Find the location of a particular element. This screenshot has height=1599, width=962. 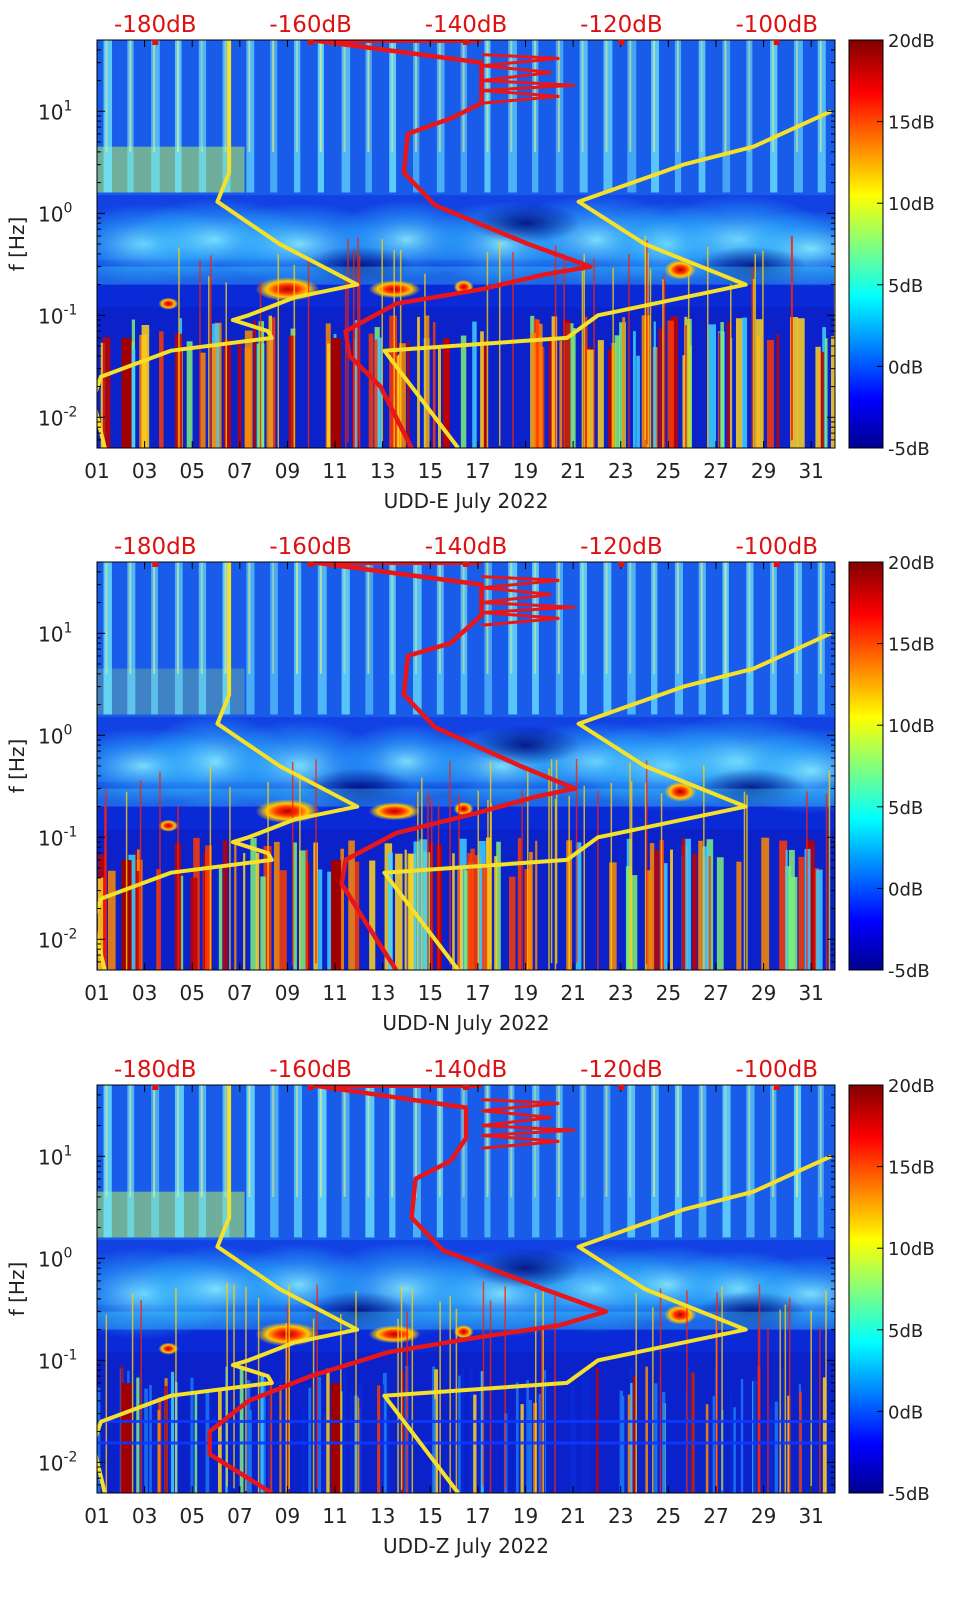

colorbar-label: 10dB is located at coordinates (911, 204).